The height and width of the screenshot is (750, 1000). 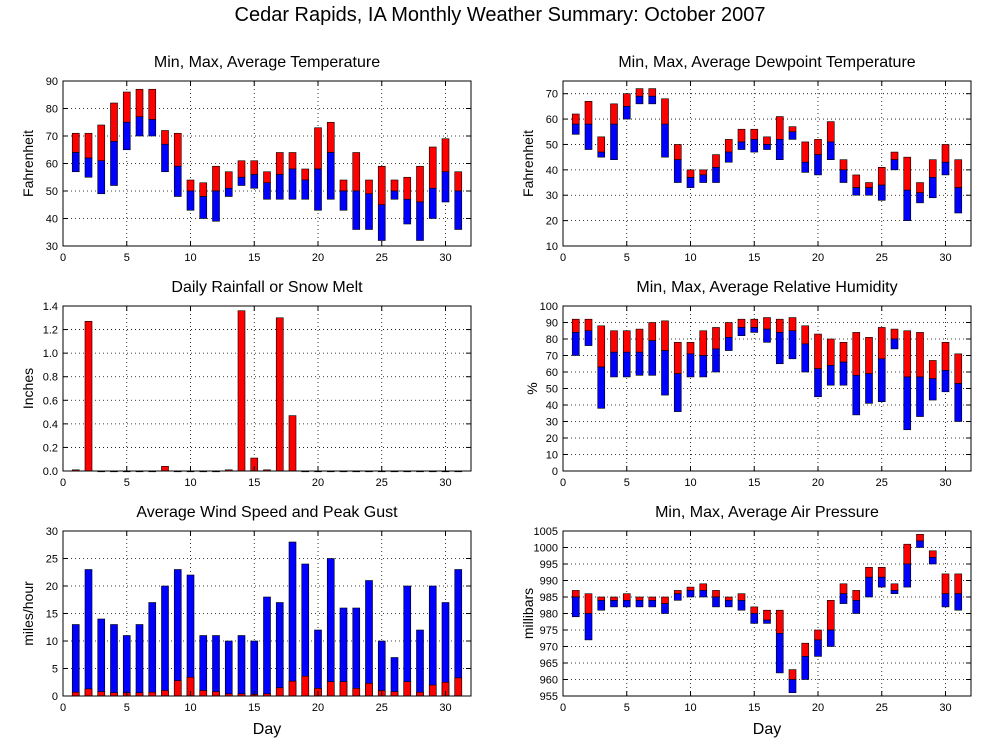 What do you see at coordinates (552, 222) in the screenshot?
I see `dewpoint-y-tick-label: 20` at bounding box center [552, 222].